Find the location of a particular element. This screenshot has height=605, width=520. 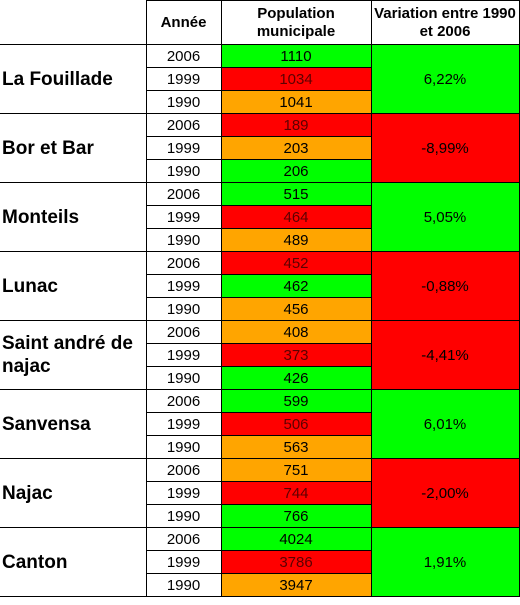

table-row: La Fouillade 2006 1110 6,22% is located at coordinates (260, 79).